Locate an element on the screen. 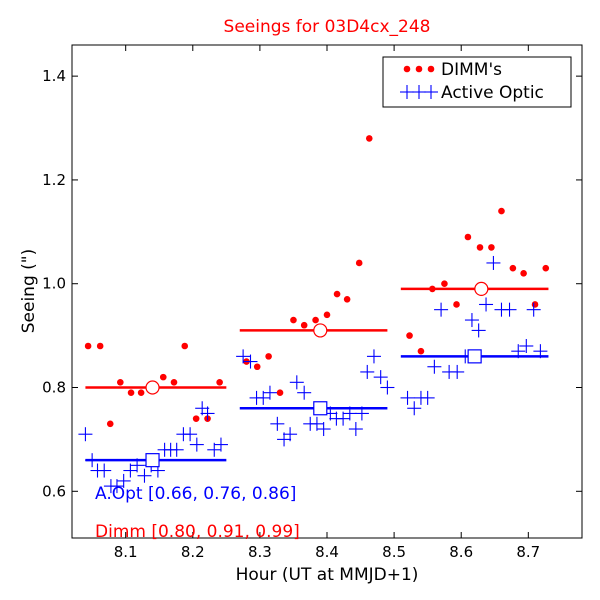 The width and height of the screenshot is (600, 600). legend-box is located at coordinates (477, 82).